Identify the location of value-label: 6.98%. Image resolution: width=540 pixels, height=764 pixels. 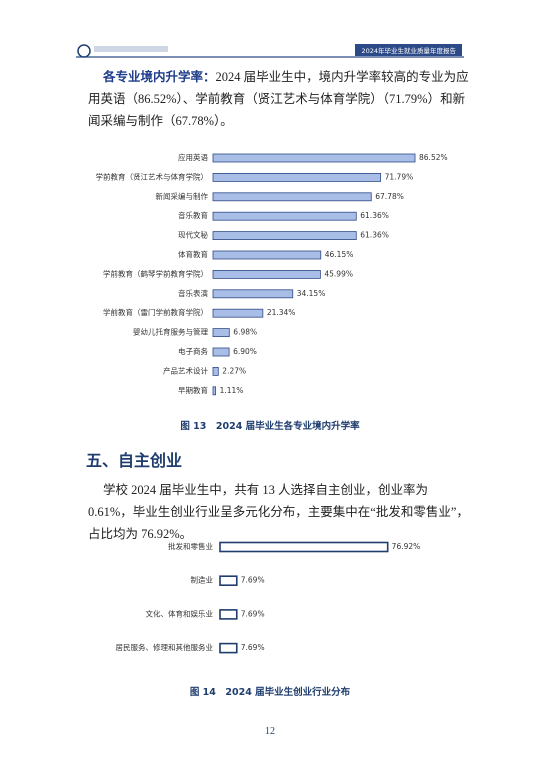
(245, 332).